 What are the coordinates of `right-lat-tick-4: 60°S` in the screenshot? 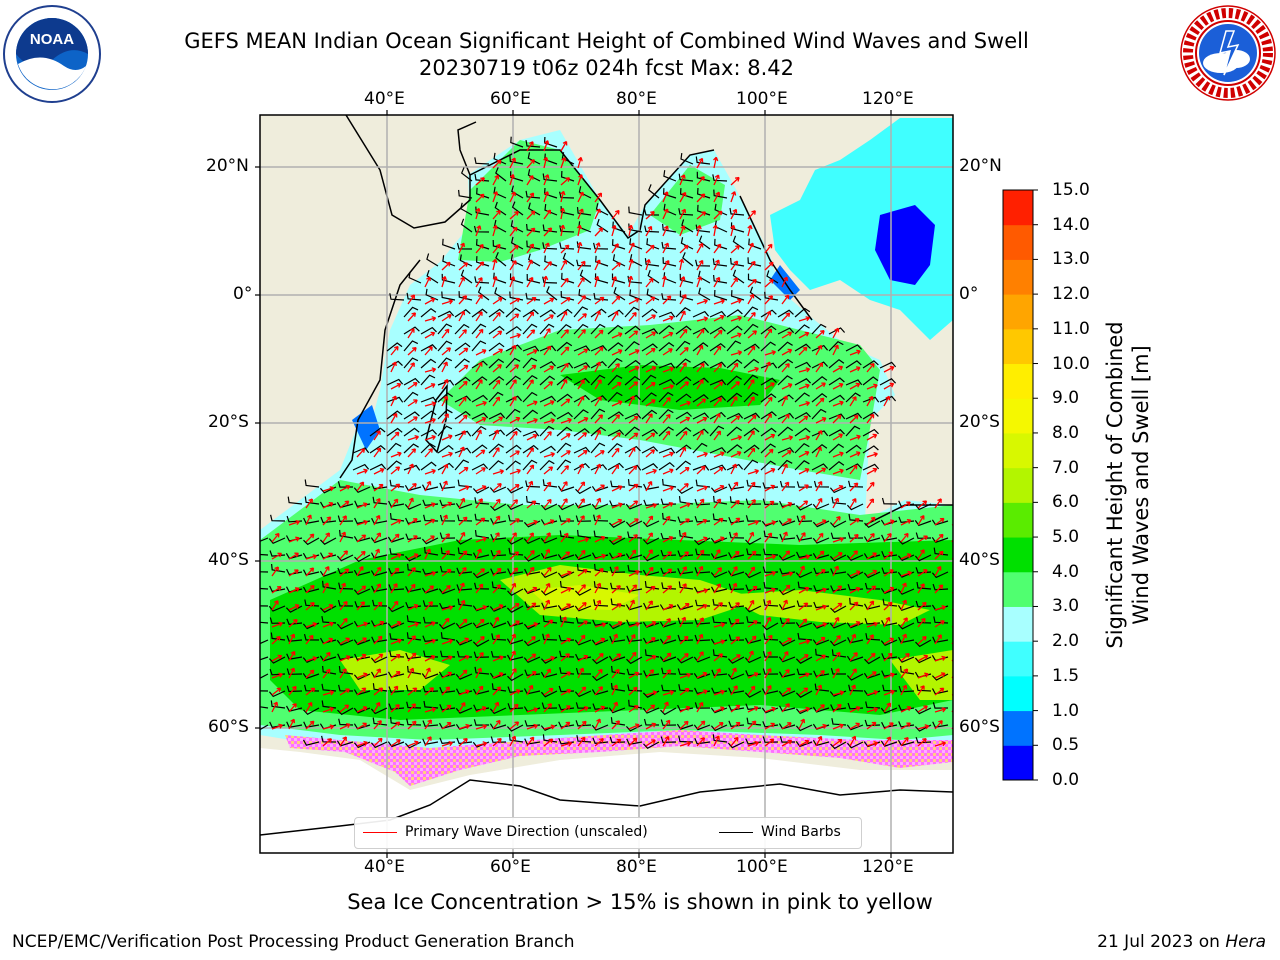 It's located at (979, 727).